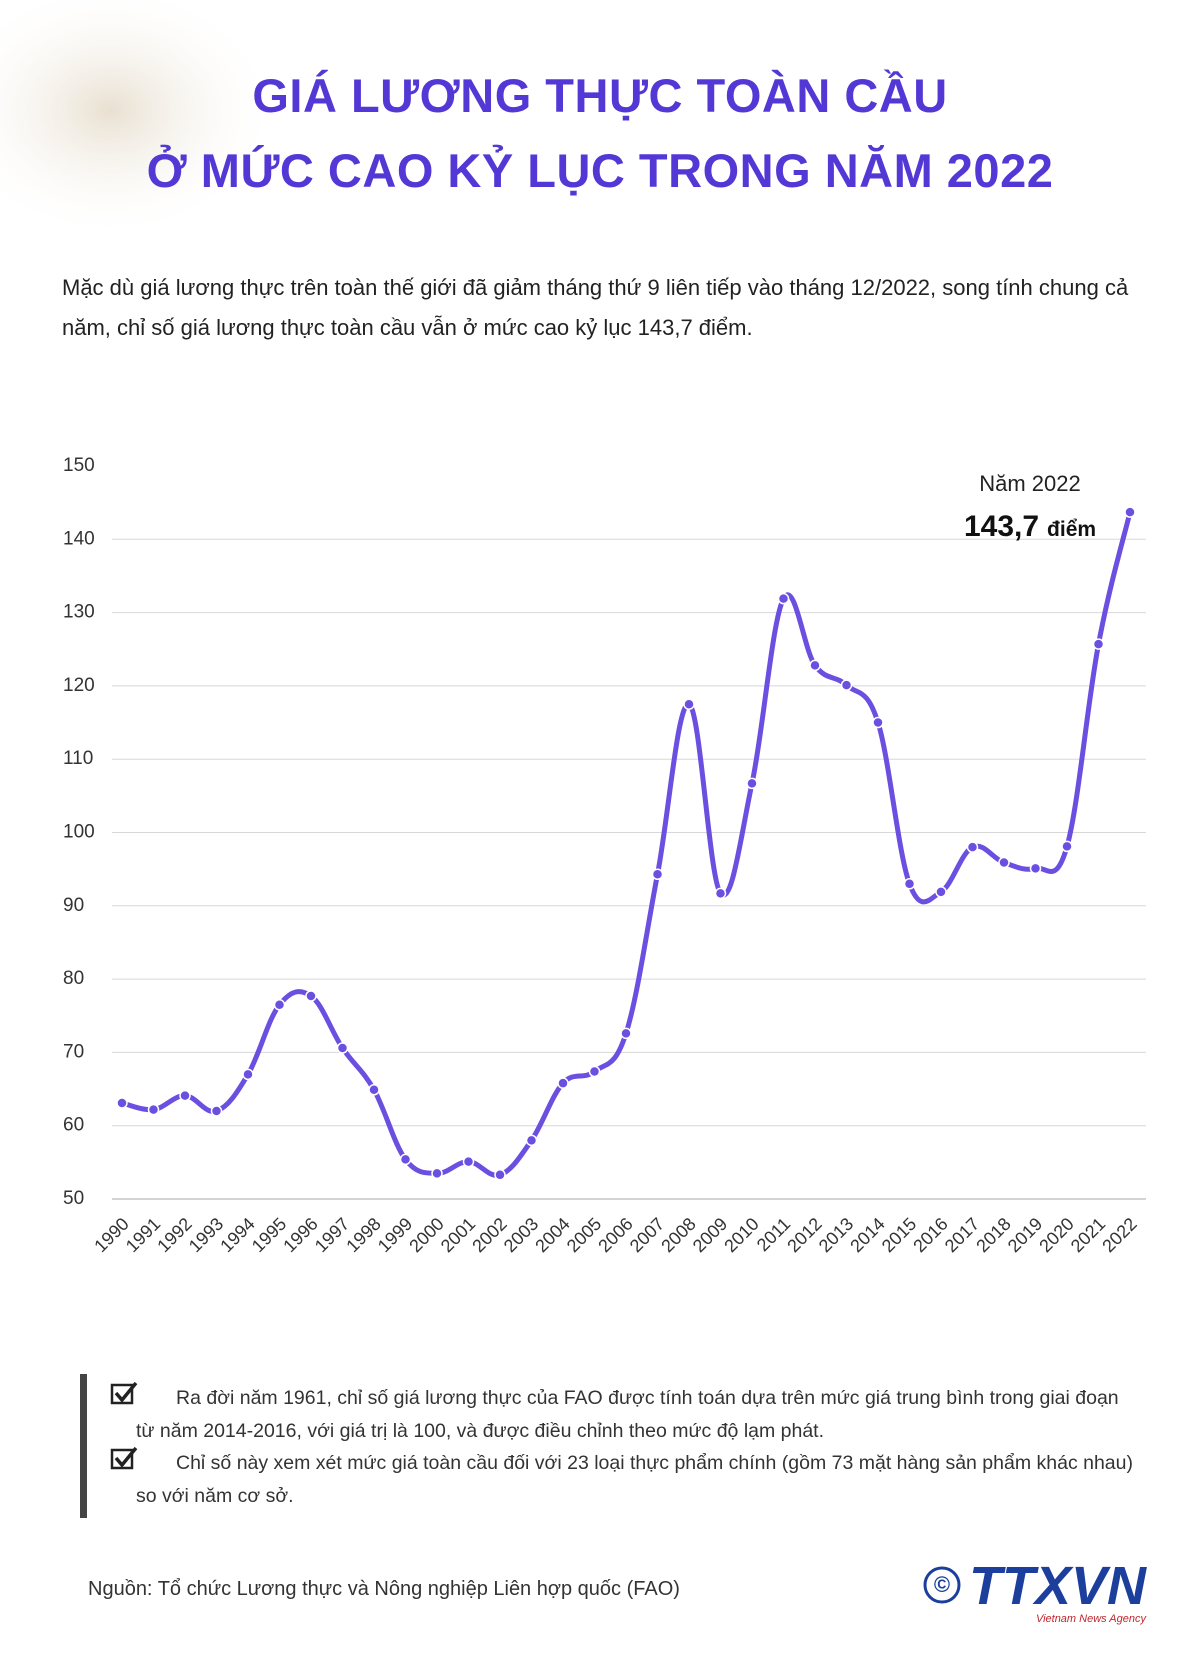 This screenshot has height=1661, width=1200. What do you see at coordinates (237, 1235) in the screenshot?
I see `x-tick-label: 1994` at bounding box center [237, 1235].